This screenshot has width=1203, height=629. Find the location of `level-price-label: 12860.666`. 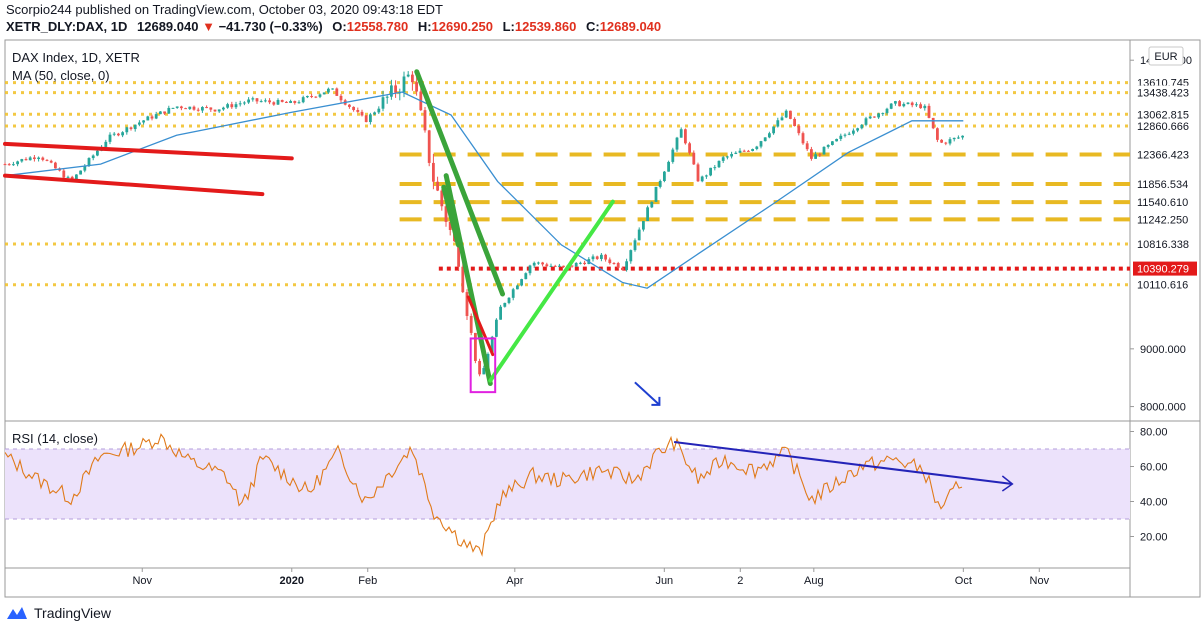

level-price-label: 12860.666 is located at coordinates (1163, 127).